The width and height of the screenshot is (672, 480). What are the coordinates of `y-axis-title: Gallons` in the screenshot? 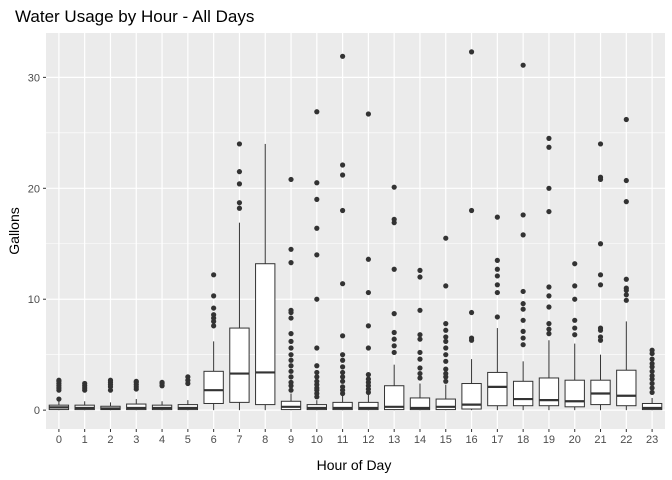 It's located at (14, 230).